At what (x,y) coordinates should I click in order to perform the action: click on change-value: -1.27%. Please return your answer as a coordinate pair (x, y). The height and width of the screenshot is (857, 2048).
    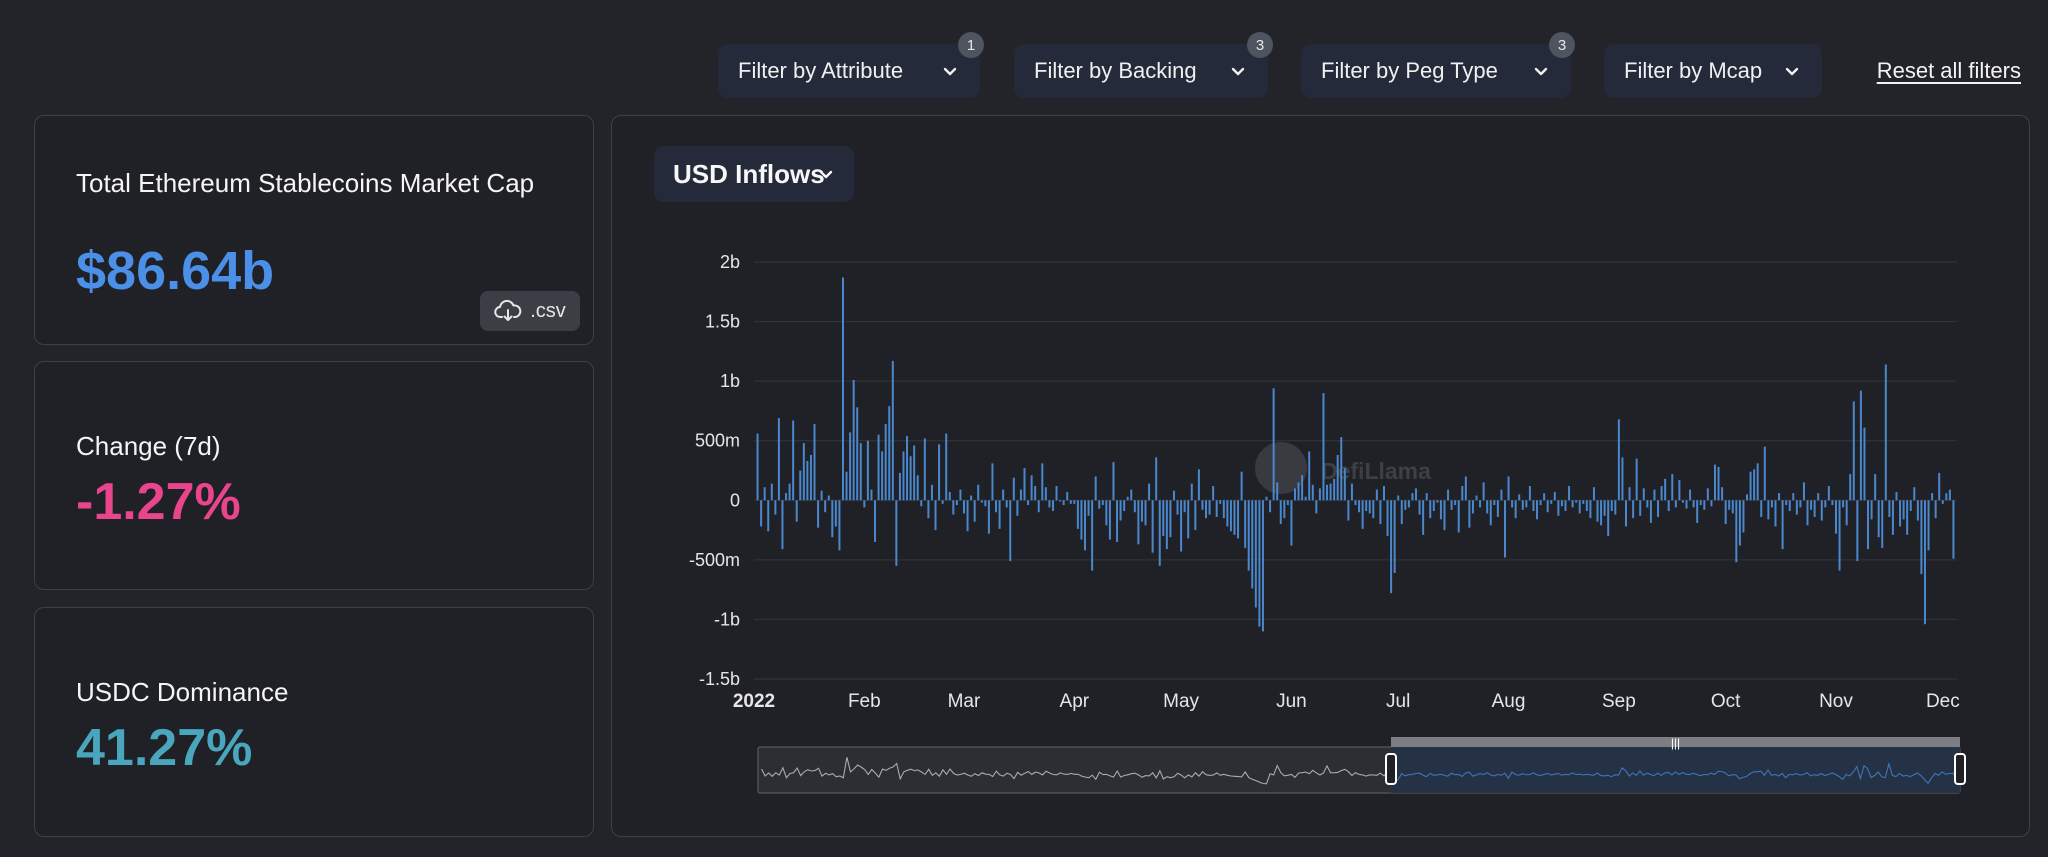
    Looking at the image, I should click on (158, 502).